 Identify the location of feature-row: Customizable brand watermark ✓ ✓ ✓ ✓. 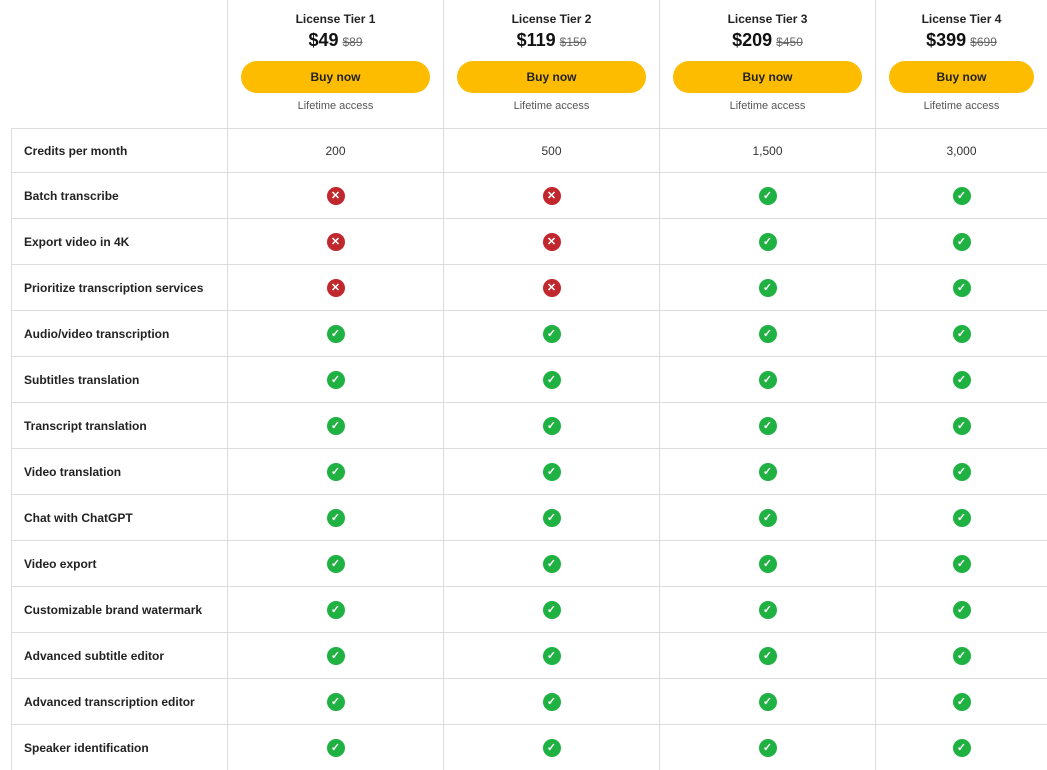
(529, 609).